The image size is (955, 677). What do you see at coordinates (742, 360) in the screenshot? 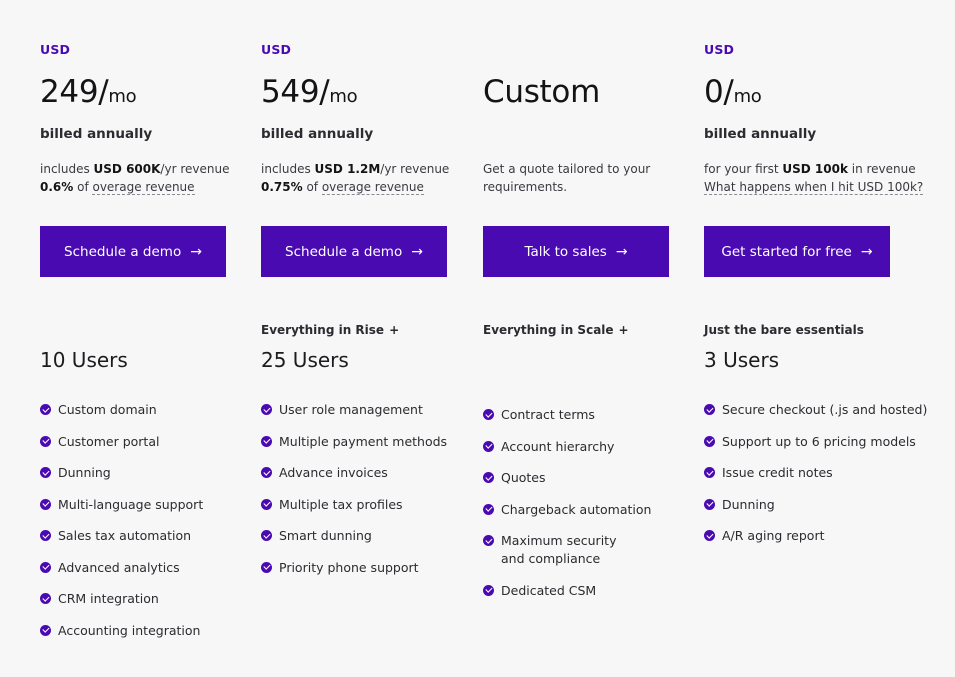
I see `plan-users: 3 Users` at bounding box center [742, 360].